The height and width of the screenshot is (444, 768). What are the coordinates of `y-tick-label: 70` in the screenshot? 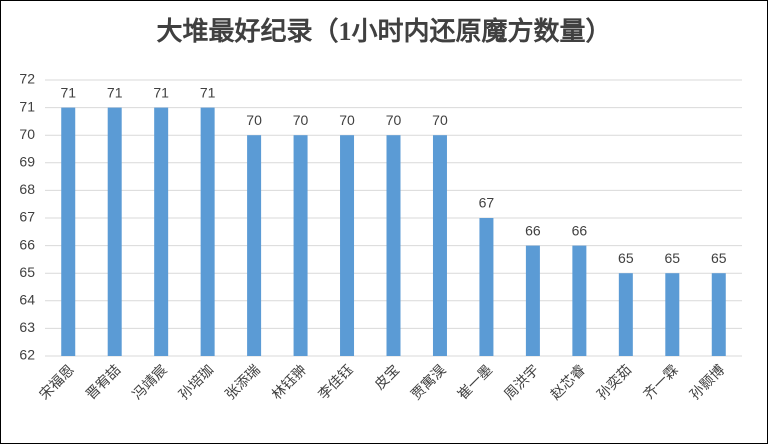 It's located at (27, 134).